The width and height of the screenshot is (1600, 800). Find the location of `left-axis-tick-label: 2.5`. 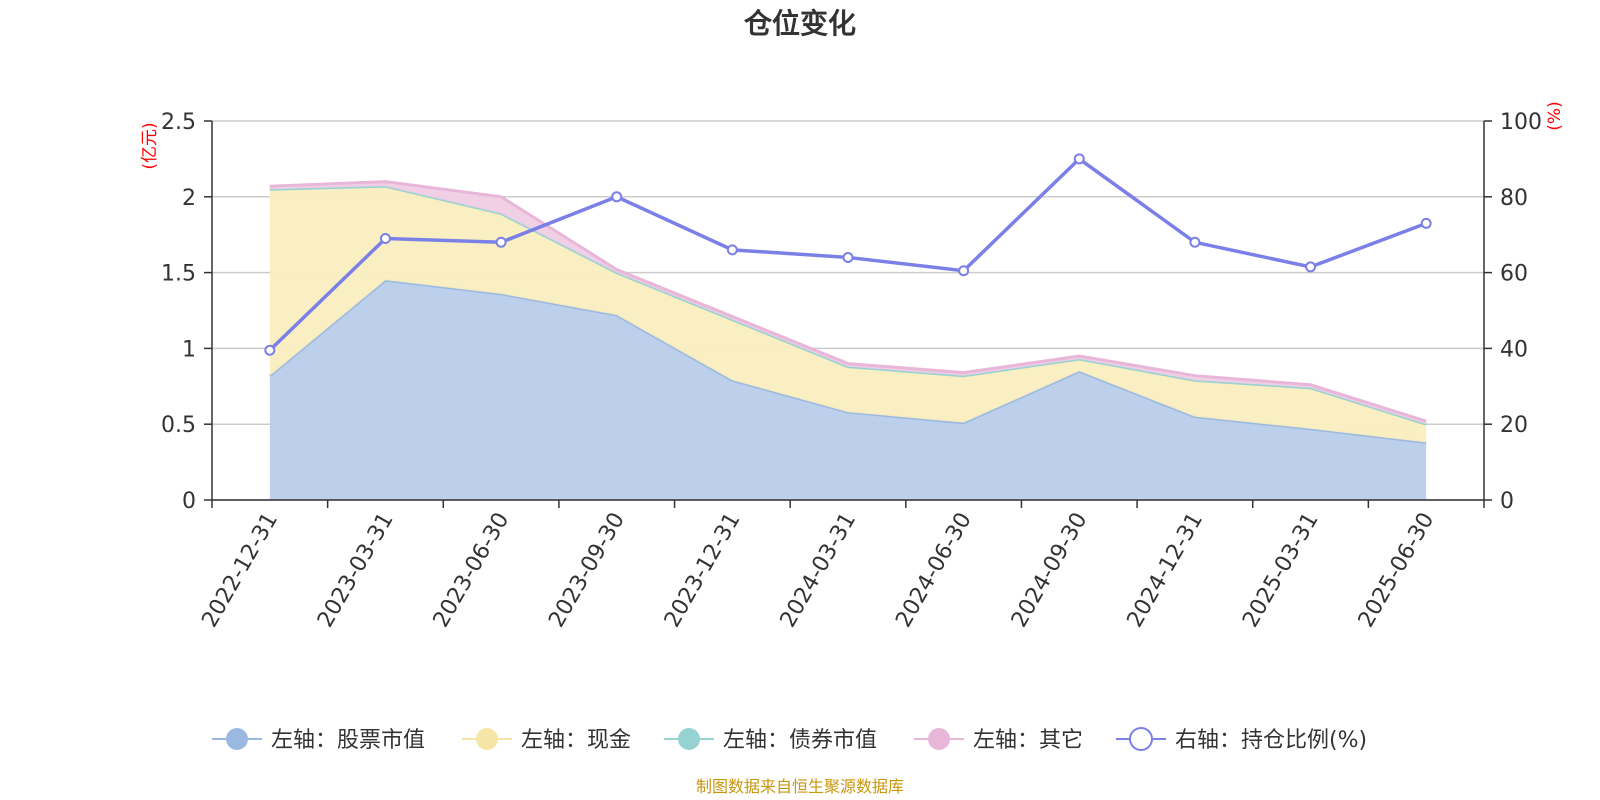

left-axis-tick-label: 2.5 is located at coordinates (178, 122).